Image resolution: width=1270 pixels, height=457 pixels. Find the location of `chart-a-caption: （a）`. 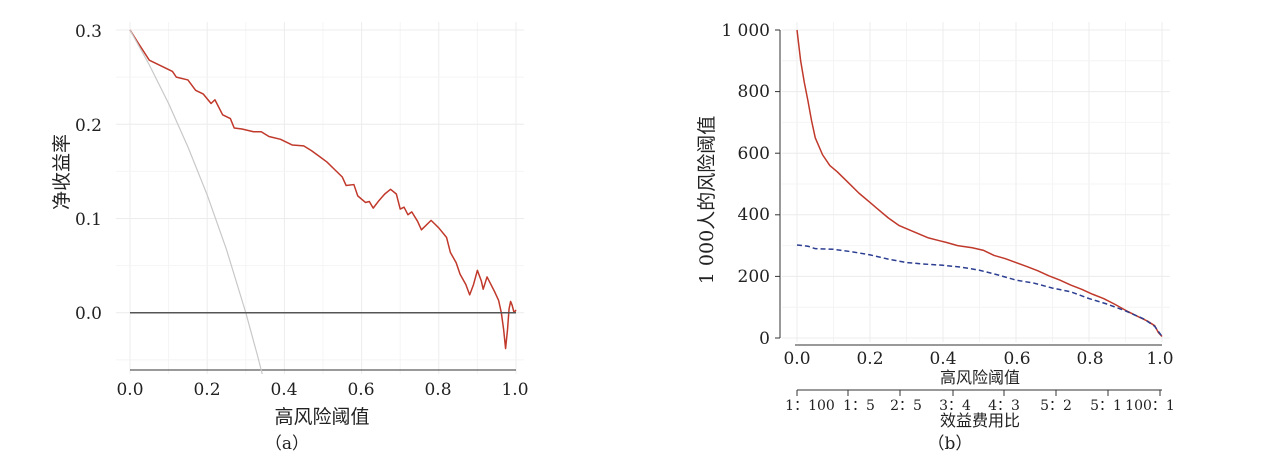

chart-a-caption: （a） is located at coordinates (287, 444).